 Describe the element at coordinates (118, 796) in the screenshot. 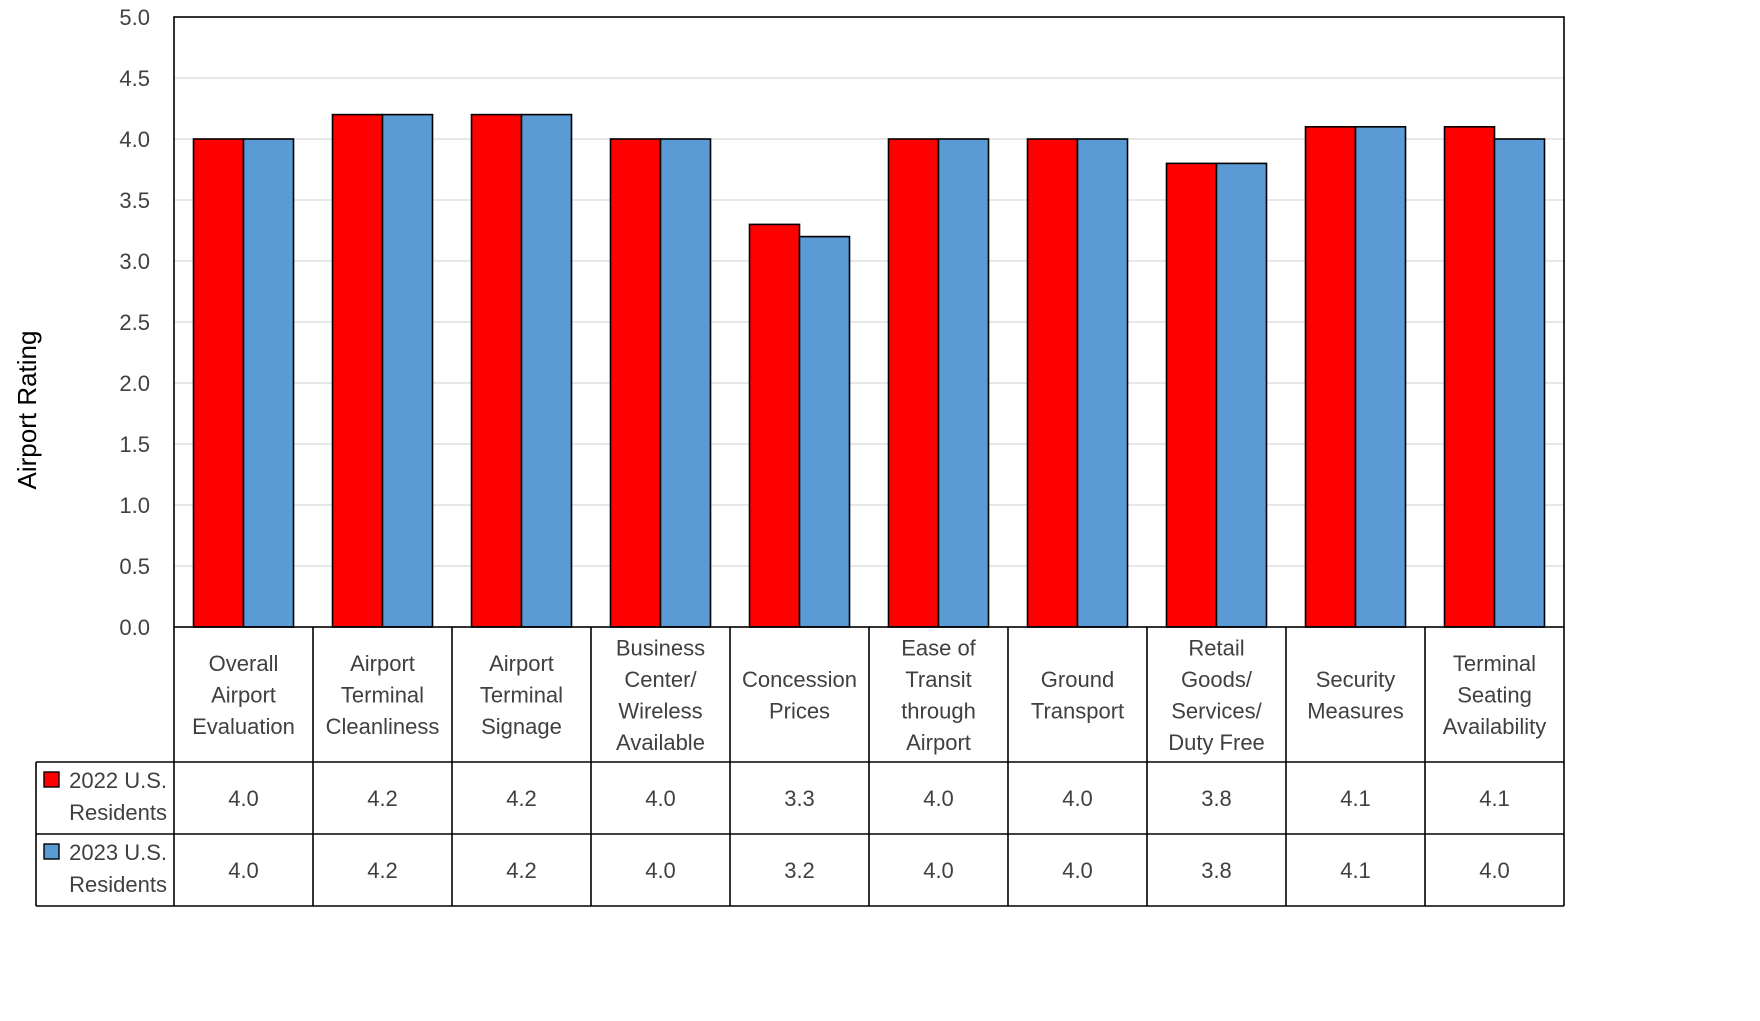

I see `legend-label: 2022 U.S. Residents` at that location.